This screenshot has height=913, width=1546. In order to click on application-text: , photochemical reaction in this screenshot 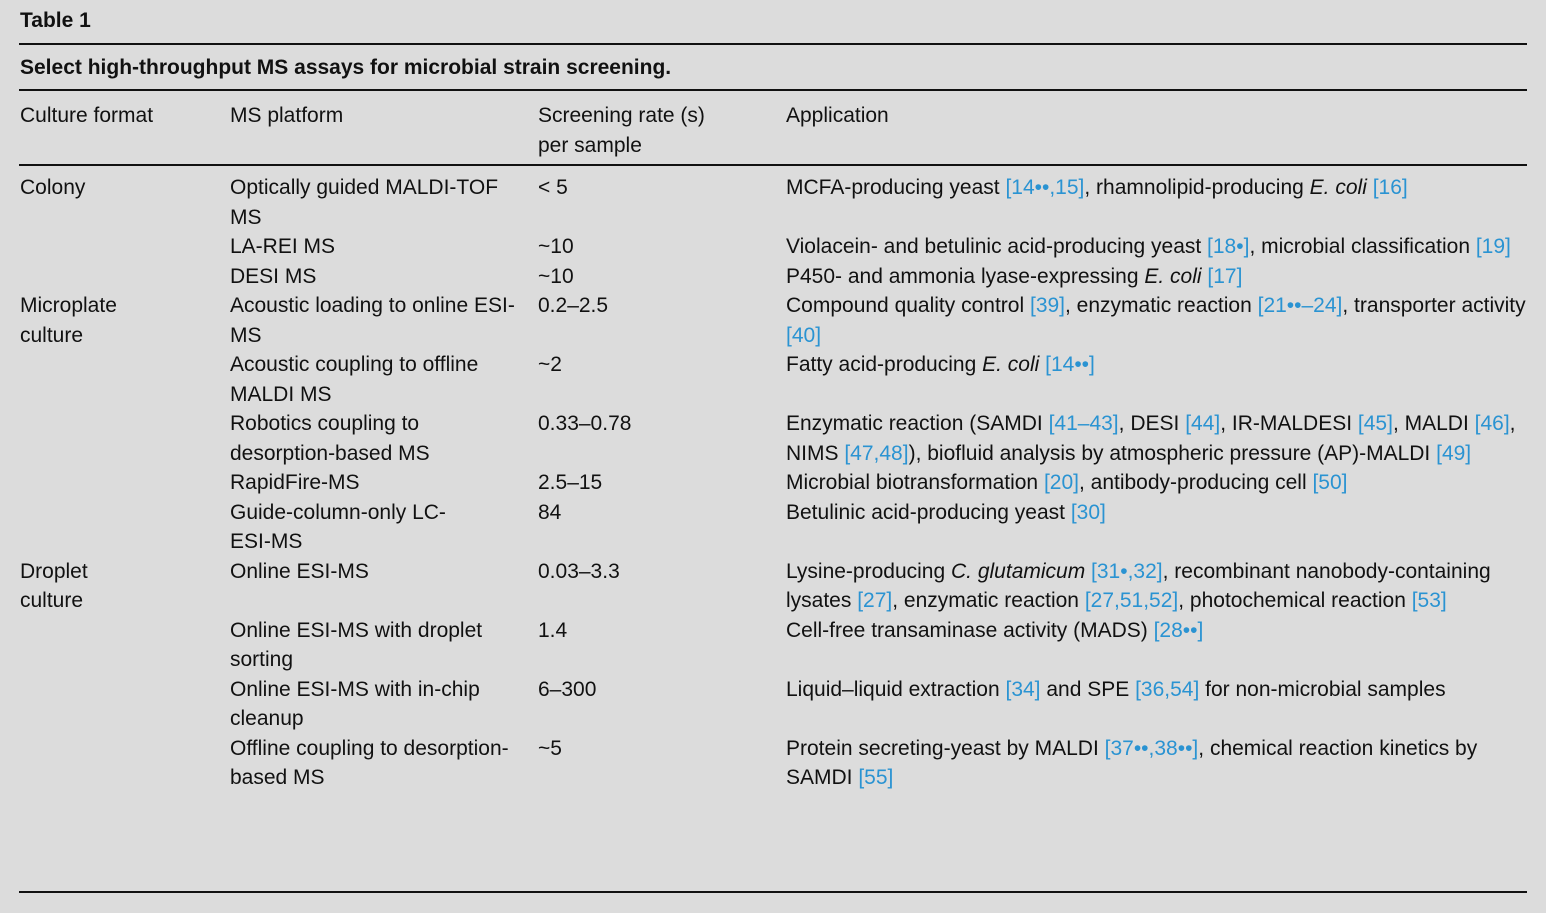, I will do `click(1295, 600)`.